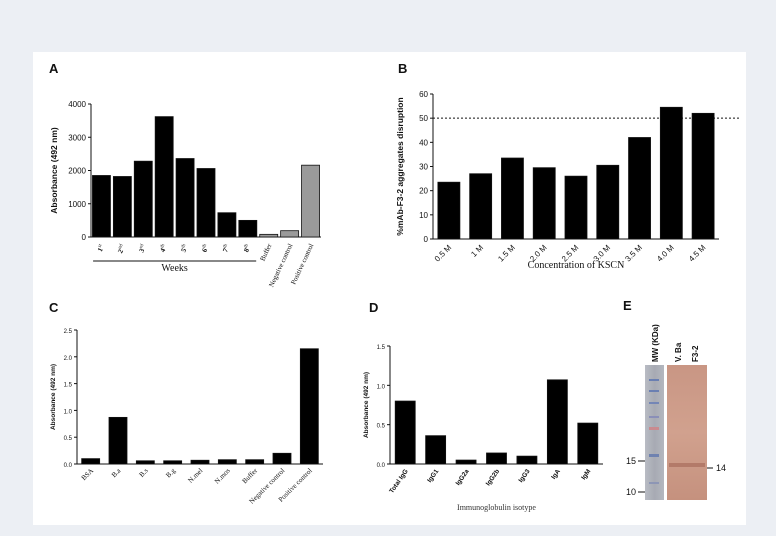  What do you see at coordinates (423, 118) in the screenshot?
I see `y-tick-label: 50` at bounding box center [423, 118].